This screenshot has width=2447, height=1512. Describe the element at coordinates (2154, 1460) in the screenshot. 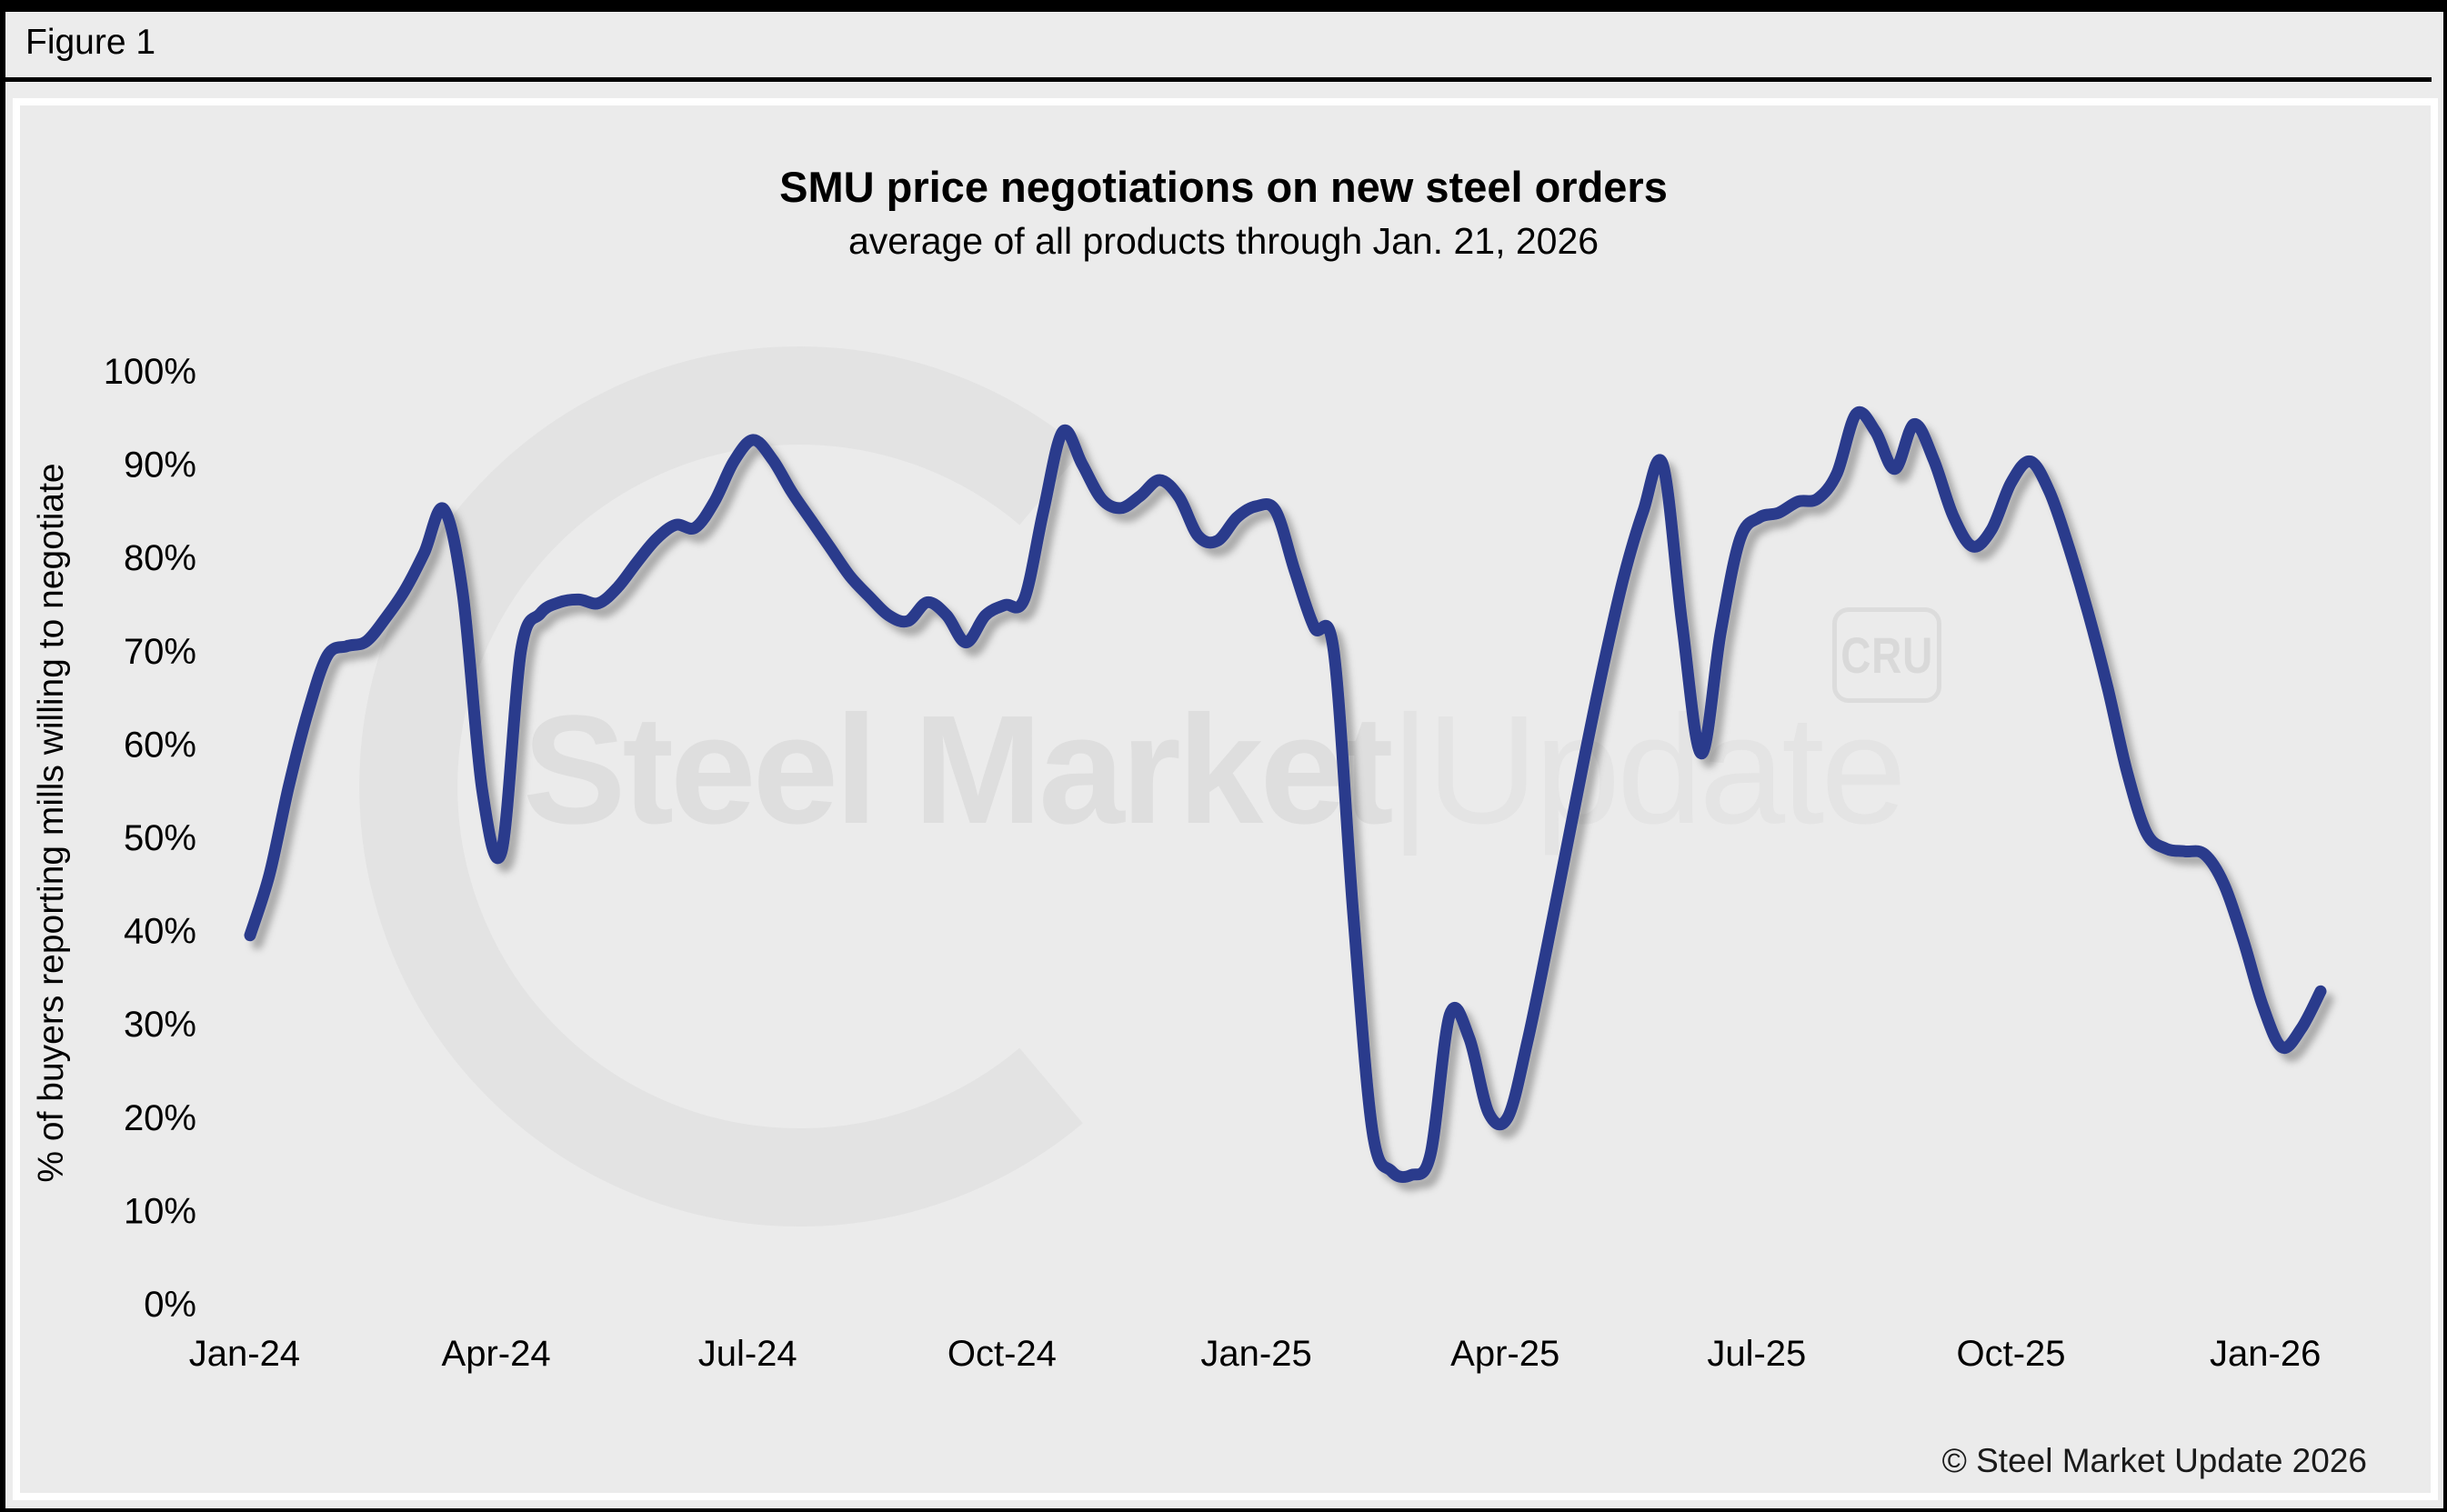

I see `copyright-text: © Steel Market Update 2026` at that location.